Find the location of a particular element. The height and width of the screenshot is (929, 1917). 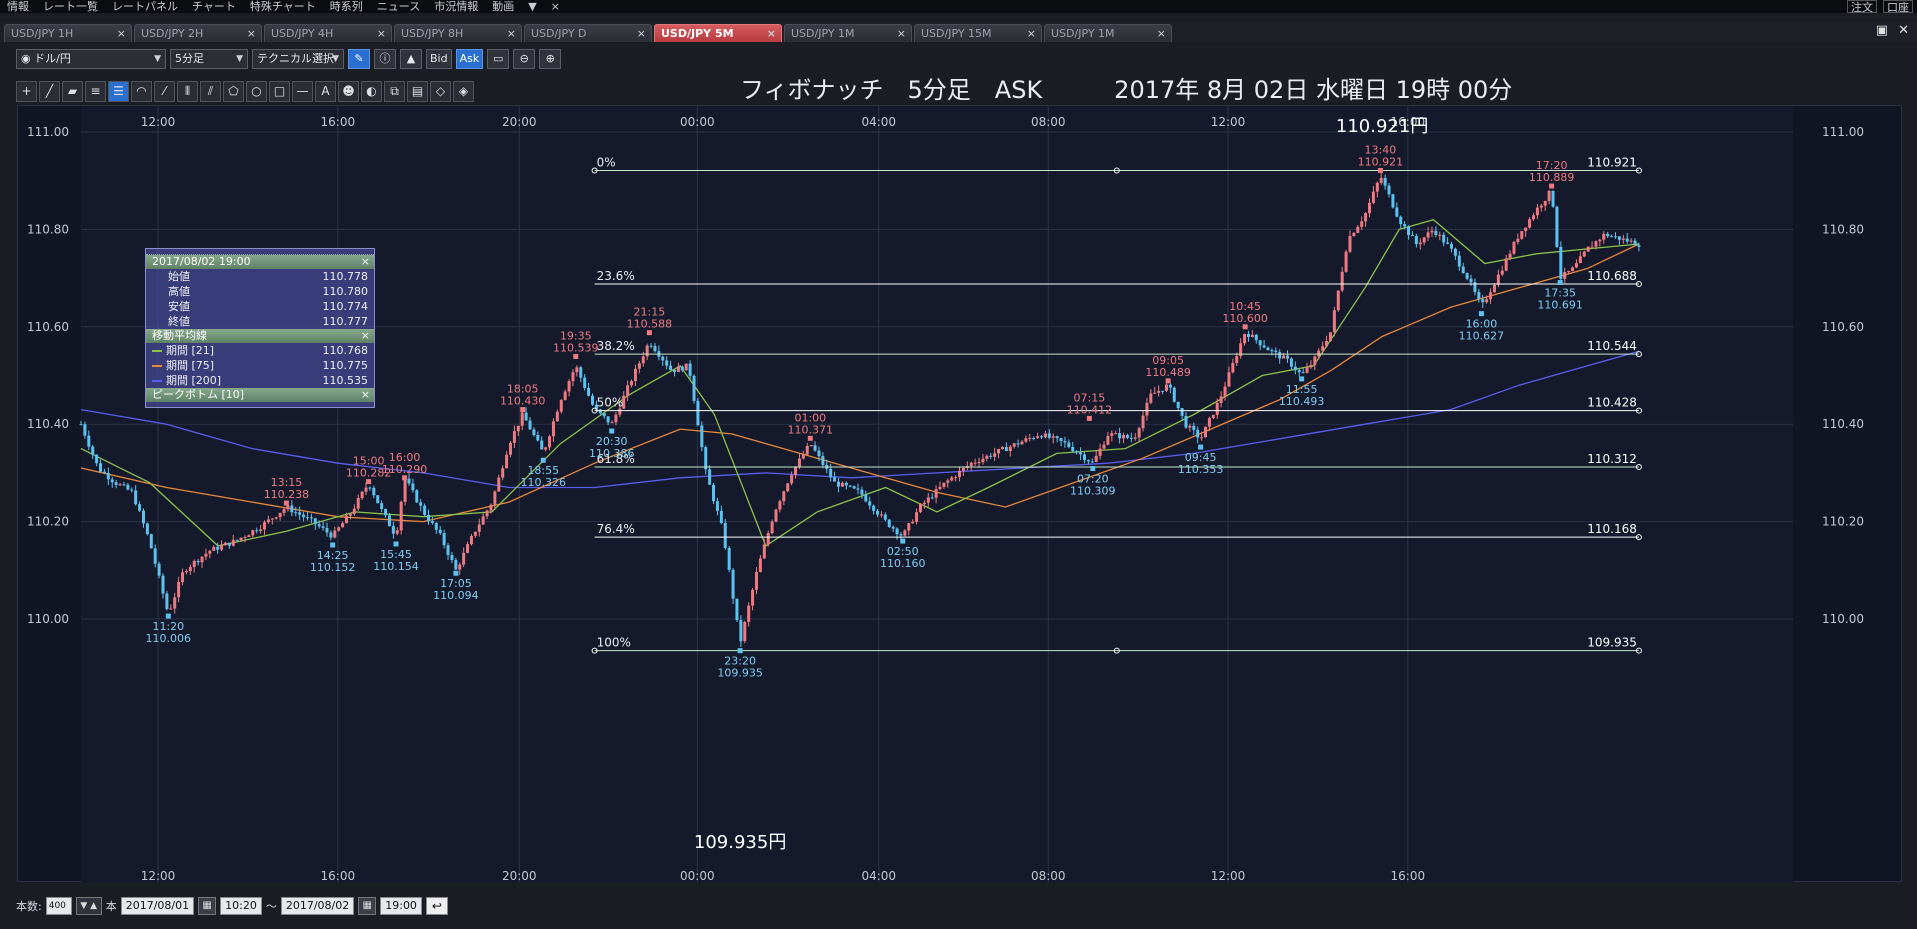

channel-icon: ⫽ is located at coordinates (210, 91).